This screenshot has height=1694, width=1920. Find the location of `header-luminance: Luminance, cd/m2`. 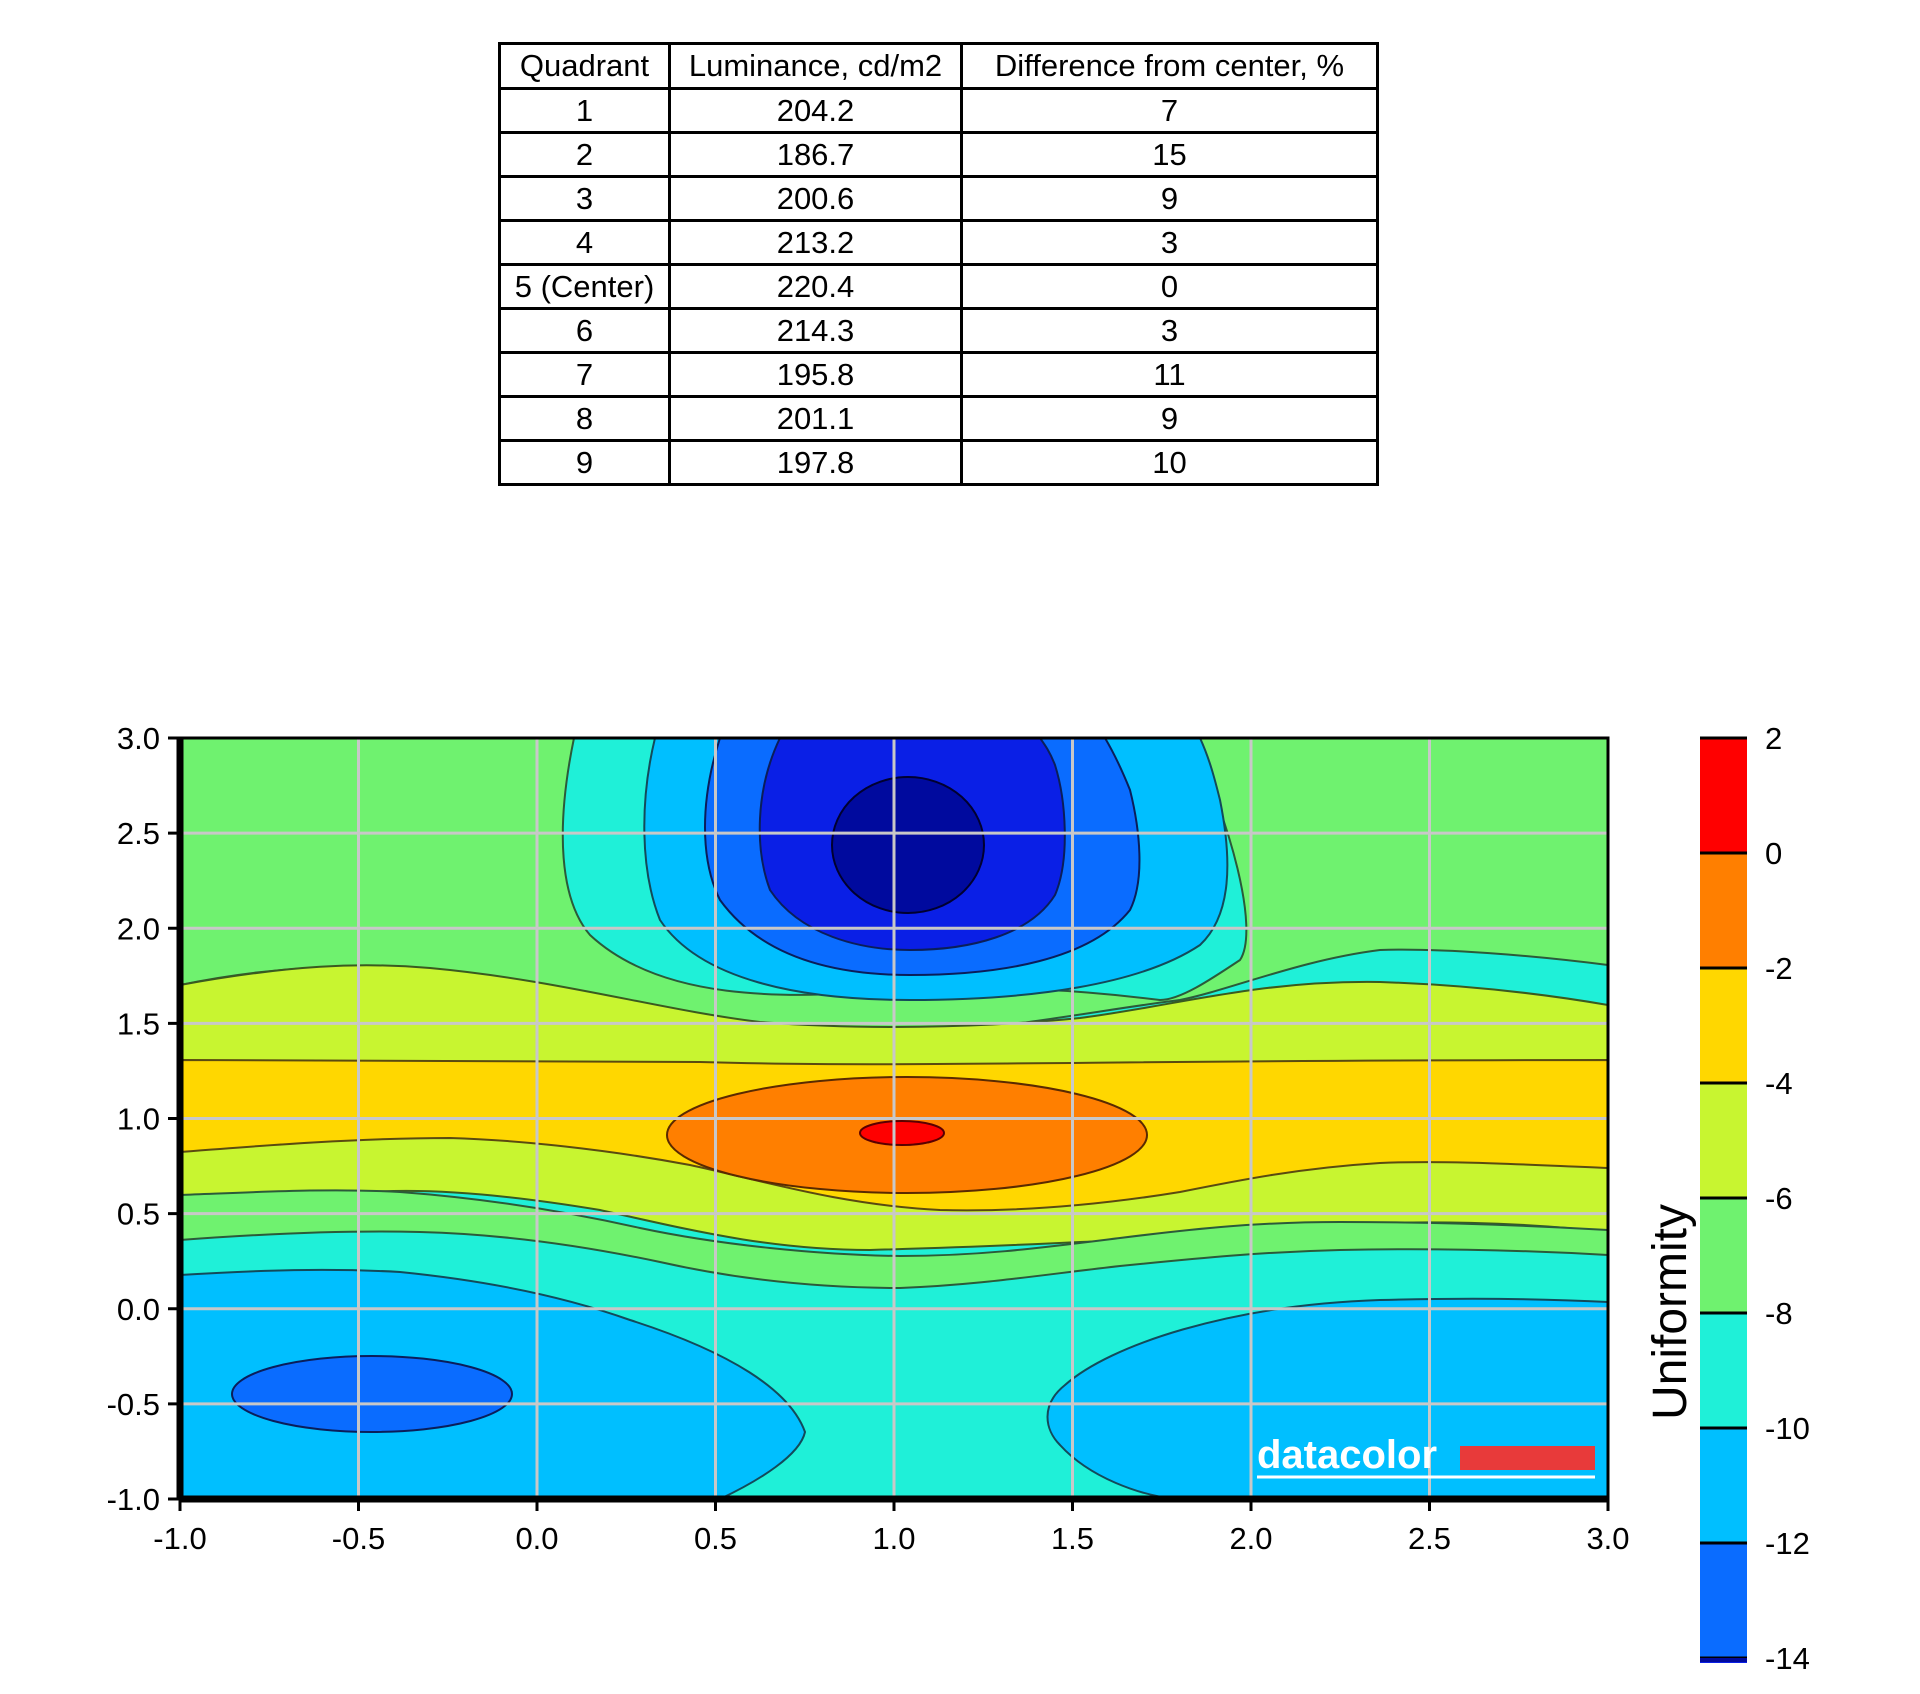

header-luminance: Luminance, cd/m2 is located at coordinates (815, 66).